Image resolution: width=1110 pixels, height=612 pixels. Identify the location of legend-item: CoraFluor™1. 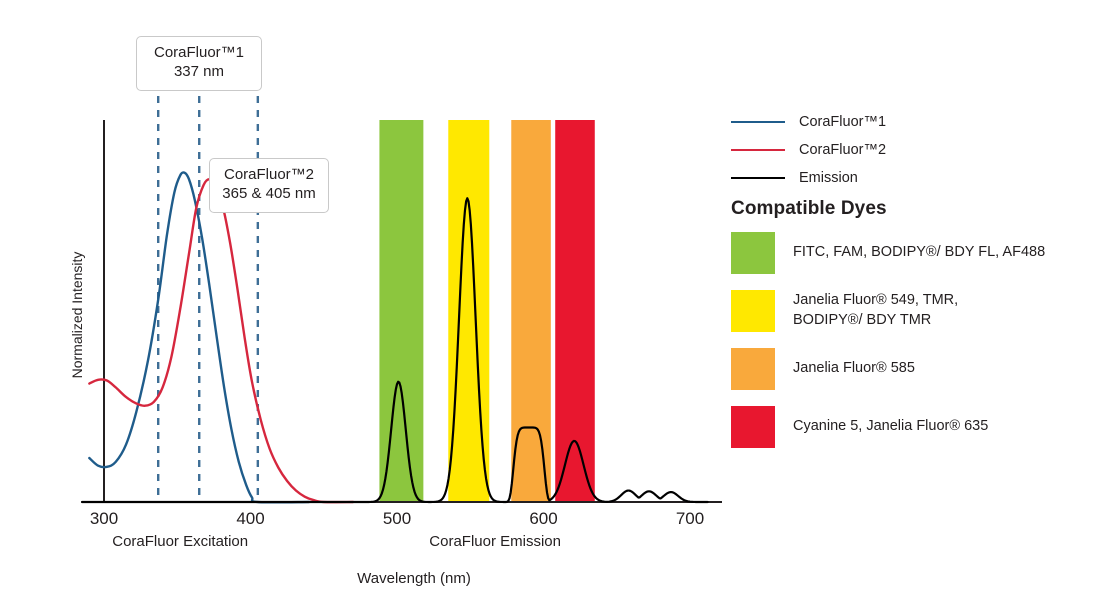
(916, 122).